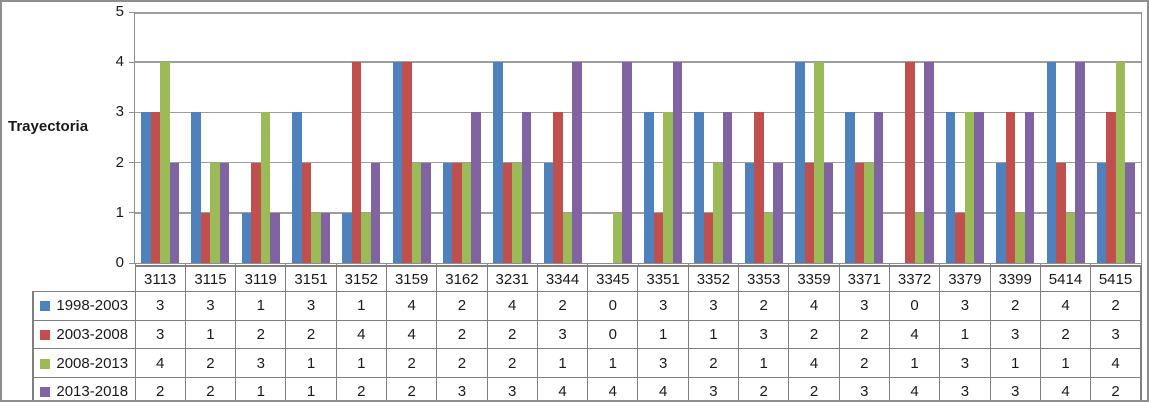 This screenshot has width=1149, height=402. Describe the element at coordinates (84, 363) in the screenshot. I see `legend-cell: 2008-2013` at that location.